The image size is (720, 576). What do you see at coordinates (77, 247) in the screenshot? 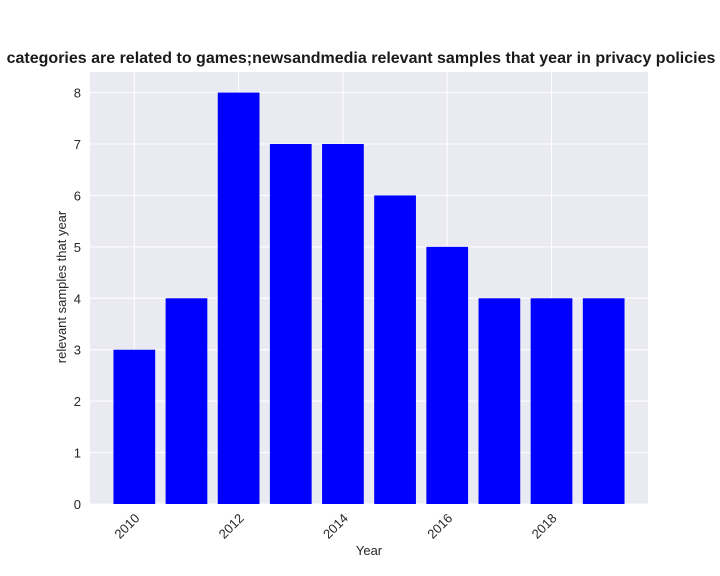
I see `y-tick-label: 5` at bounding box center [77, 247].